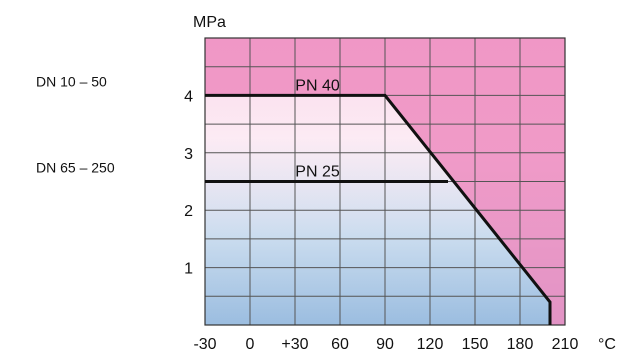  Describe the element at coordinates (209, 22) in the screenshot. I see `y-axis-label: MPa` at that location.